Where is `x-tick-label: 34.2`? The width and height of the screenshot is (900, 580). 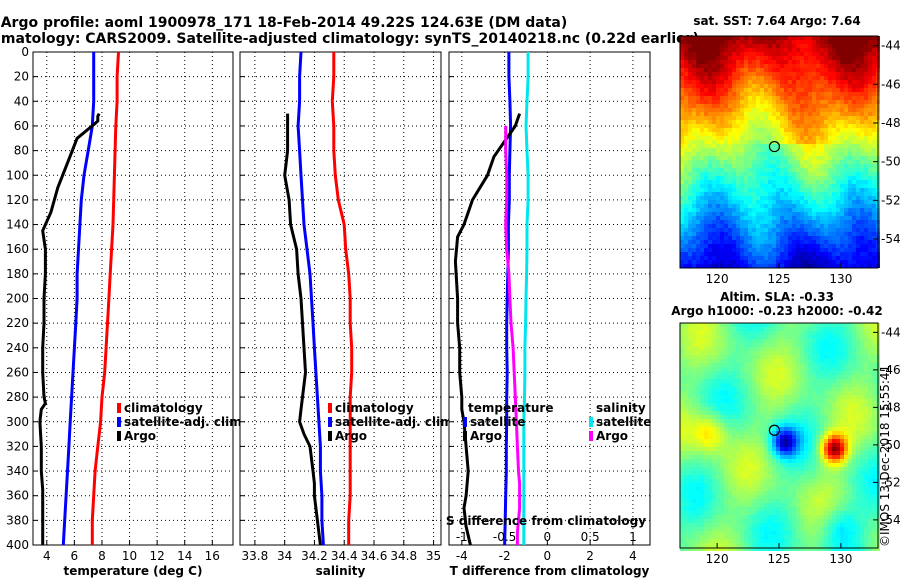
x-tick-label: 34.2 is located at coordinates (314, 556).